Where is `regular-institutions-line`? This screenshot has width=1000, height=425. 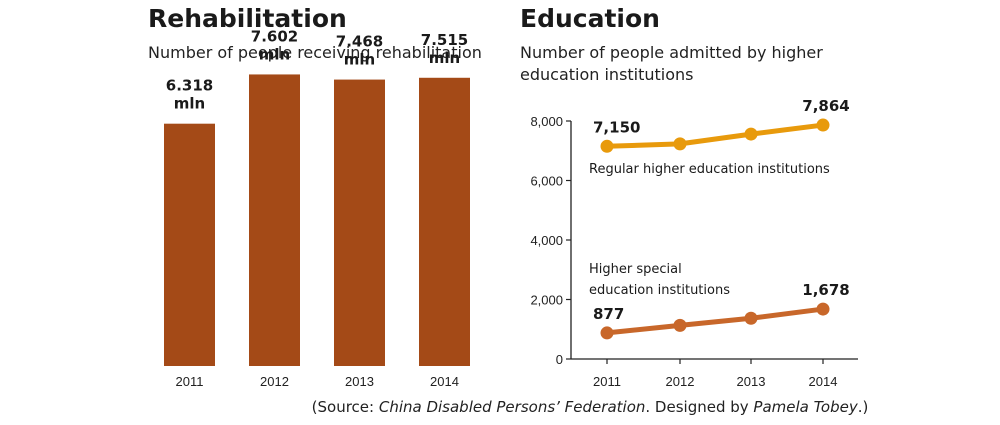 regular-institutions-line is located at coordinates (715, 135).